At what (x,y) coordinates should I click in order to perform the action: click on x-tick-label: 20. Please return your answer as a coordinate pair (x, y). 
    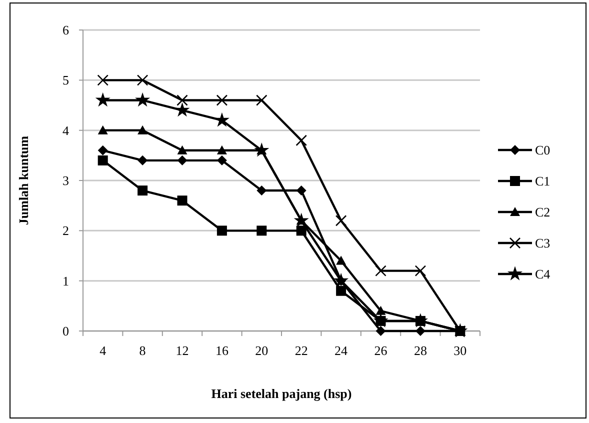
    Looking at the image, I should click on (261, 350).